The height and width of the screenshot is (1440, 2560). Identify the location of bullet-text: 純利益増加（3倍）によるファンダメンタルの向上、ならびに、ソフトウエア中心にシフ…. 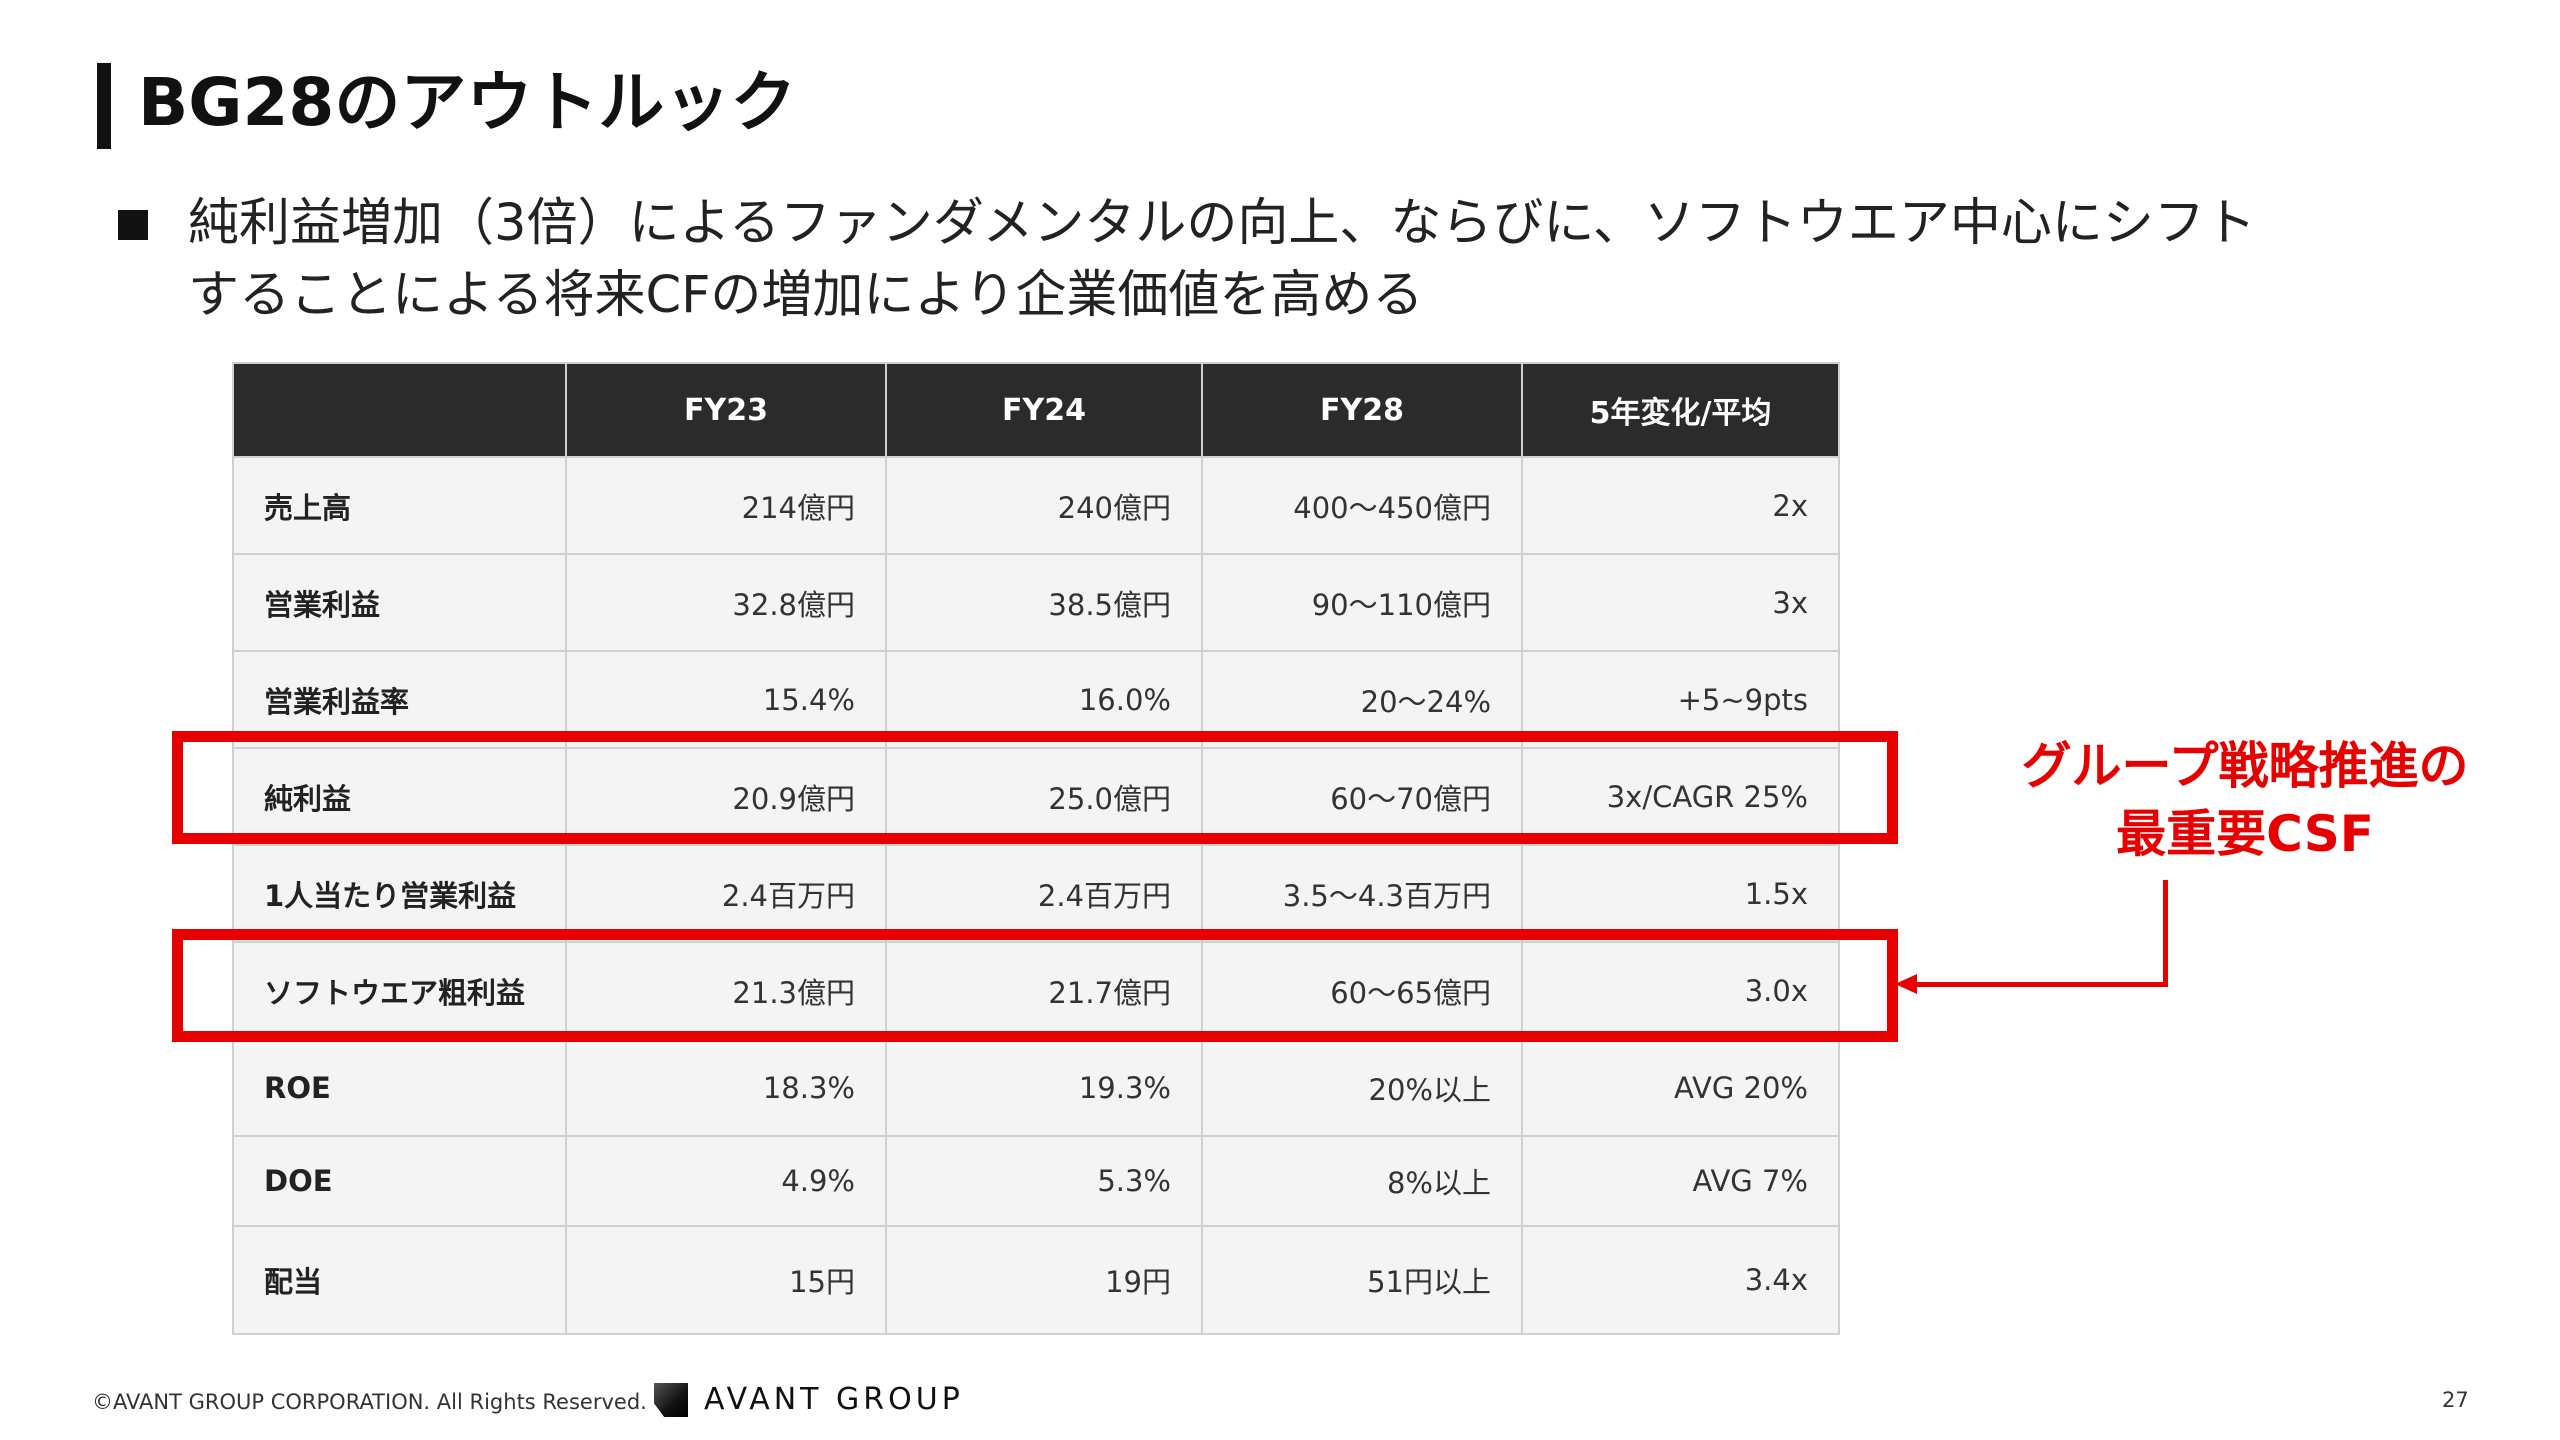
(1318, 260).